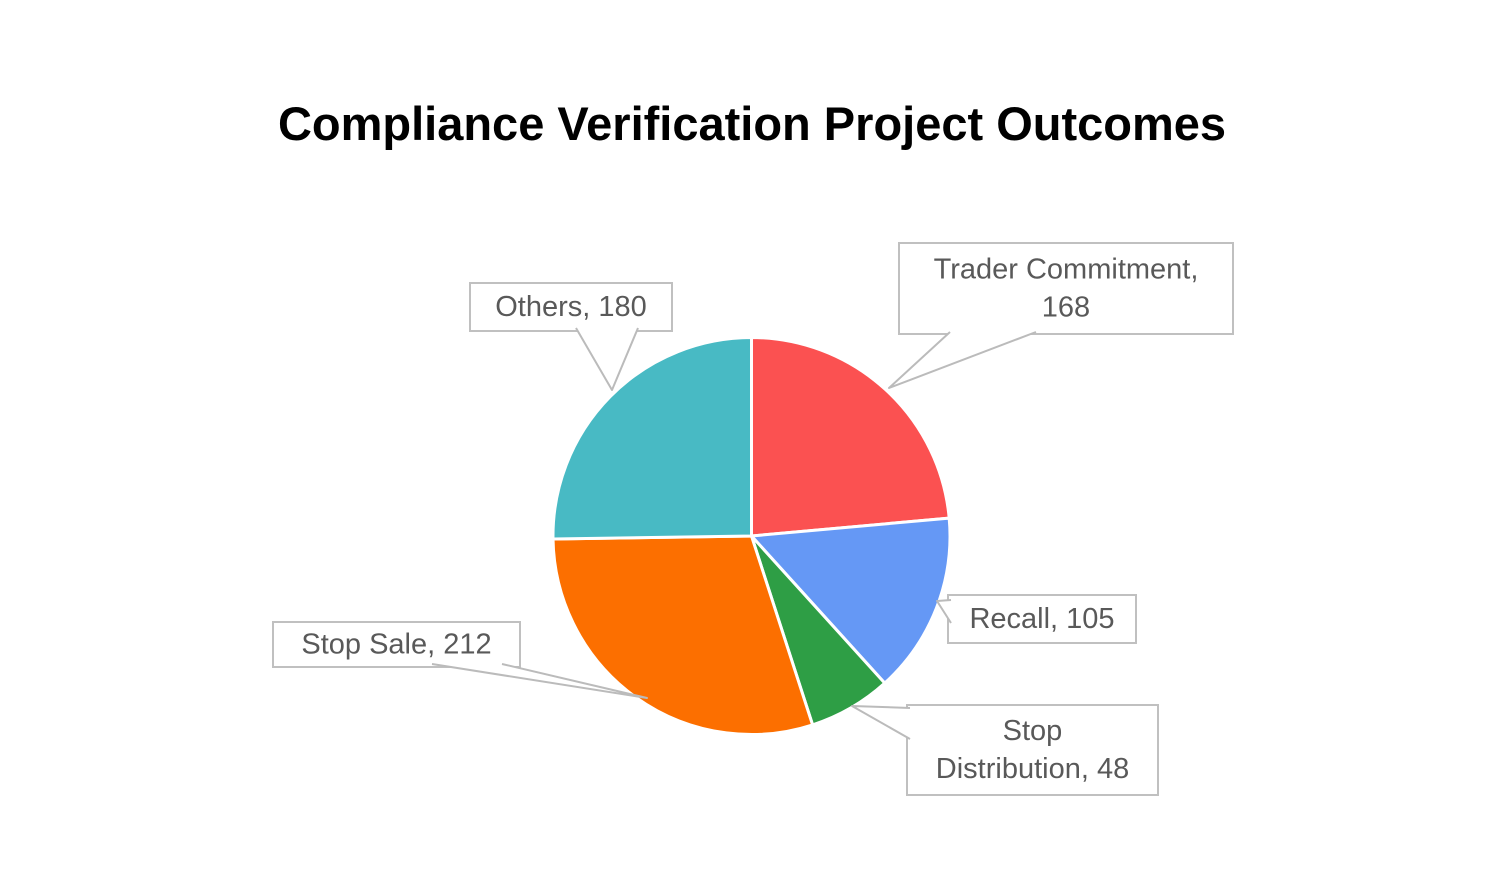  Describe the element at coordinates (962, 360) in the screenshot. I see `callout-leader-trader-commitment` at that location.